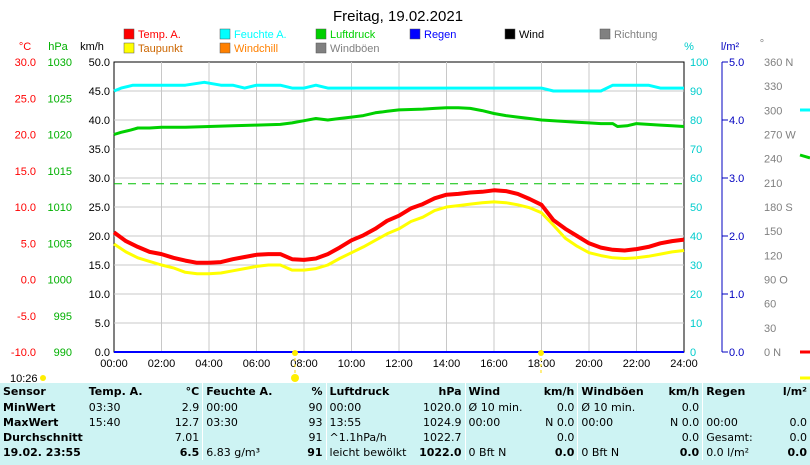 The width and height of the screenshot is (810, 465). What do you see at coordinates (187, 437) in the screenshot?
I see `temp-value: 7.01` at bounding box center [187, 437].